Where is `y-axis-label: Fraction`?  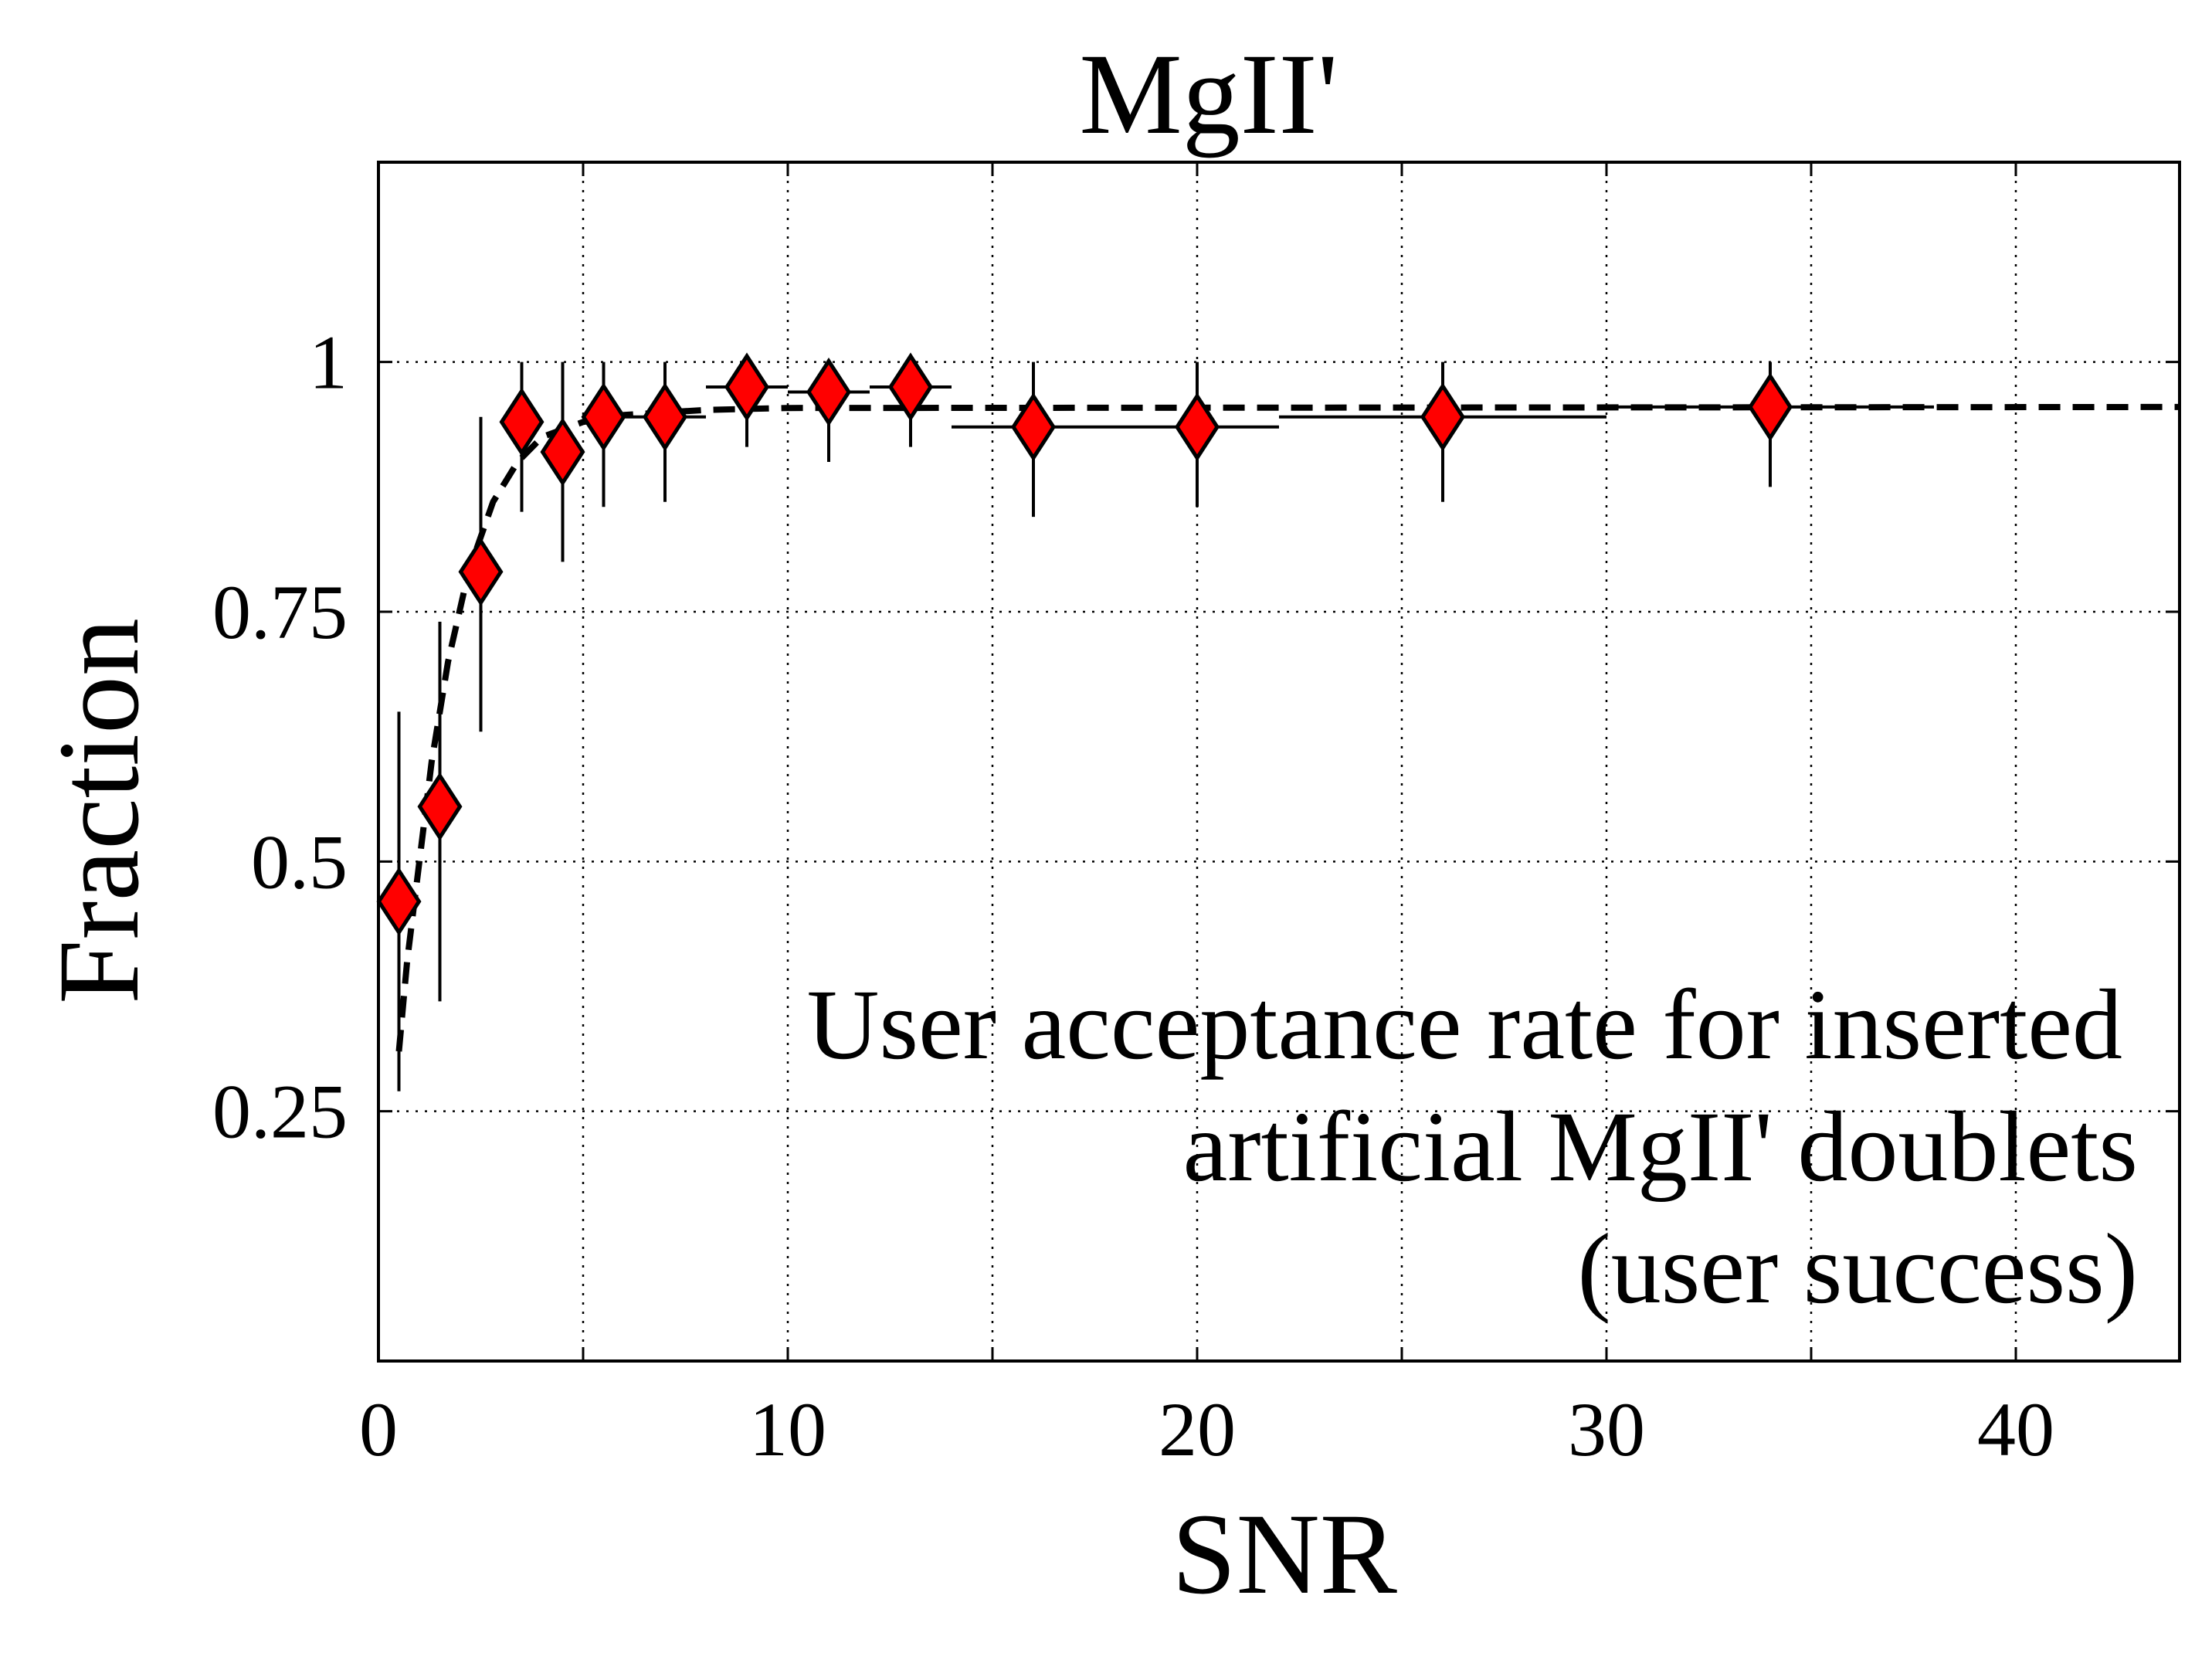 y-axis-label: Fraction is located at coordinates (99, 811).